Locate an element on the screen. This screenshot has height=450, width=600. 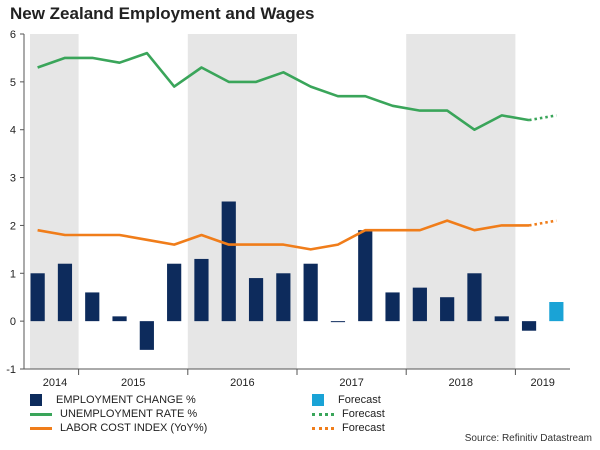
legend-unemployment-swatch is located at coordinates (41, 414).